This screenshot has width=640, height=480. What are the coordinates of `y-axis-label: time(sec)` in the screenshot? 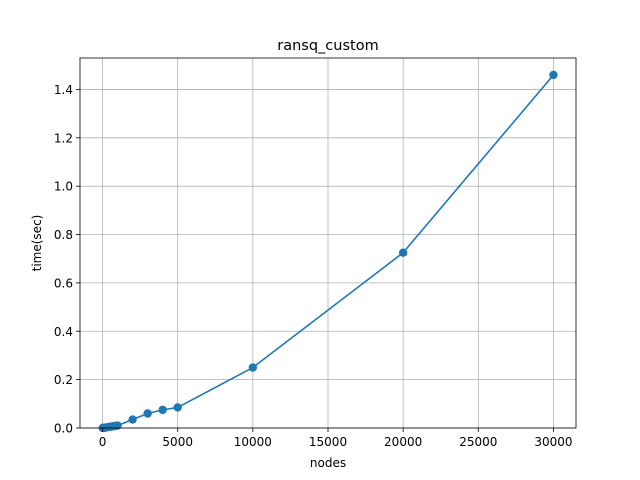 It's located at (37, 243).